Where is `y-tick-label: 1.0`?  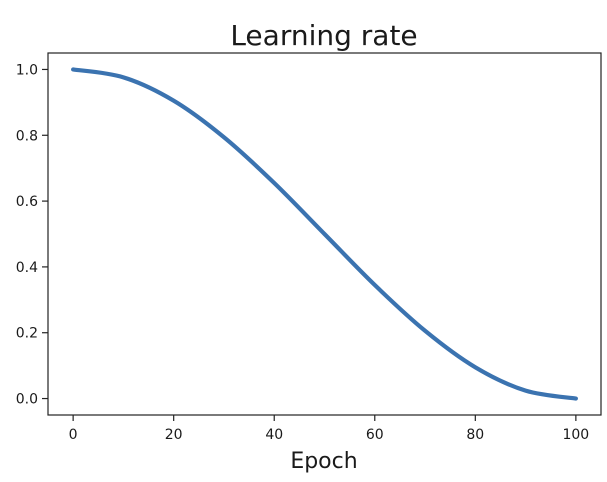 y-tick-label: 1.0 is located at coordinates (27, 70).